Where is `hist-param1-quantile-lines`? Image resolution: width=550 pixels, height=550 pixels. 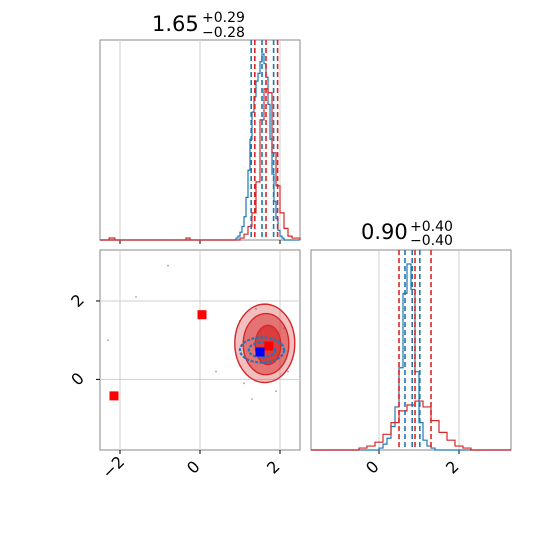 hist-param1-quantile-lines is located at coordinates (264, 140).